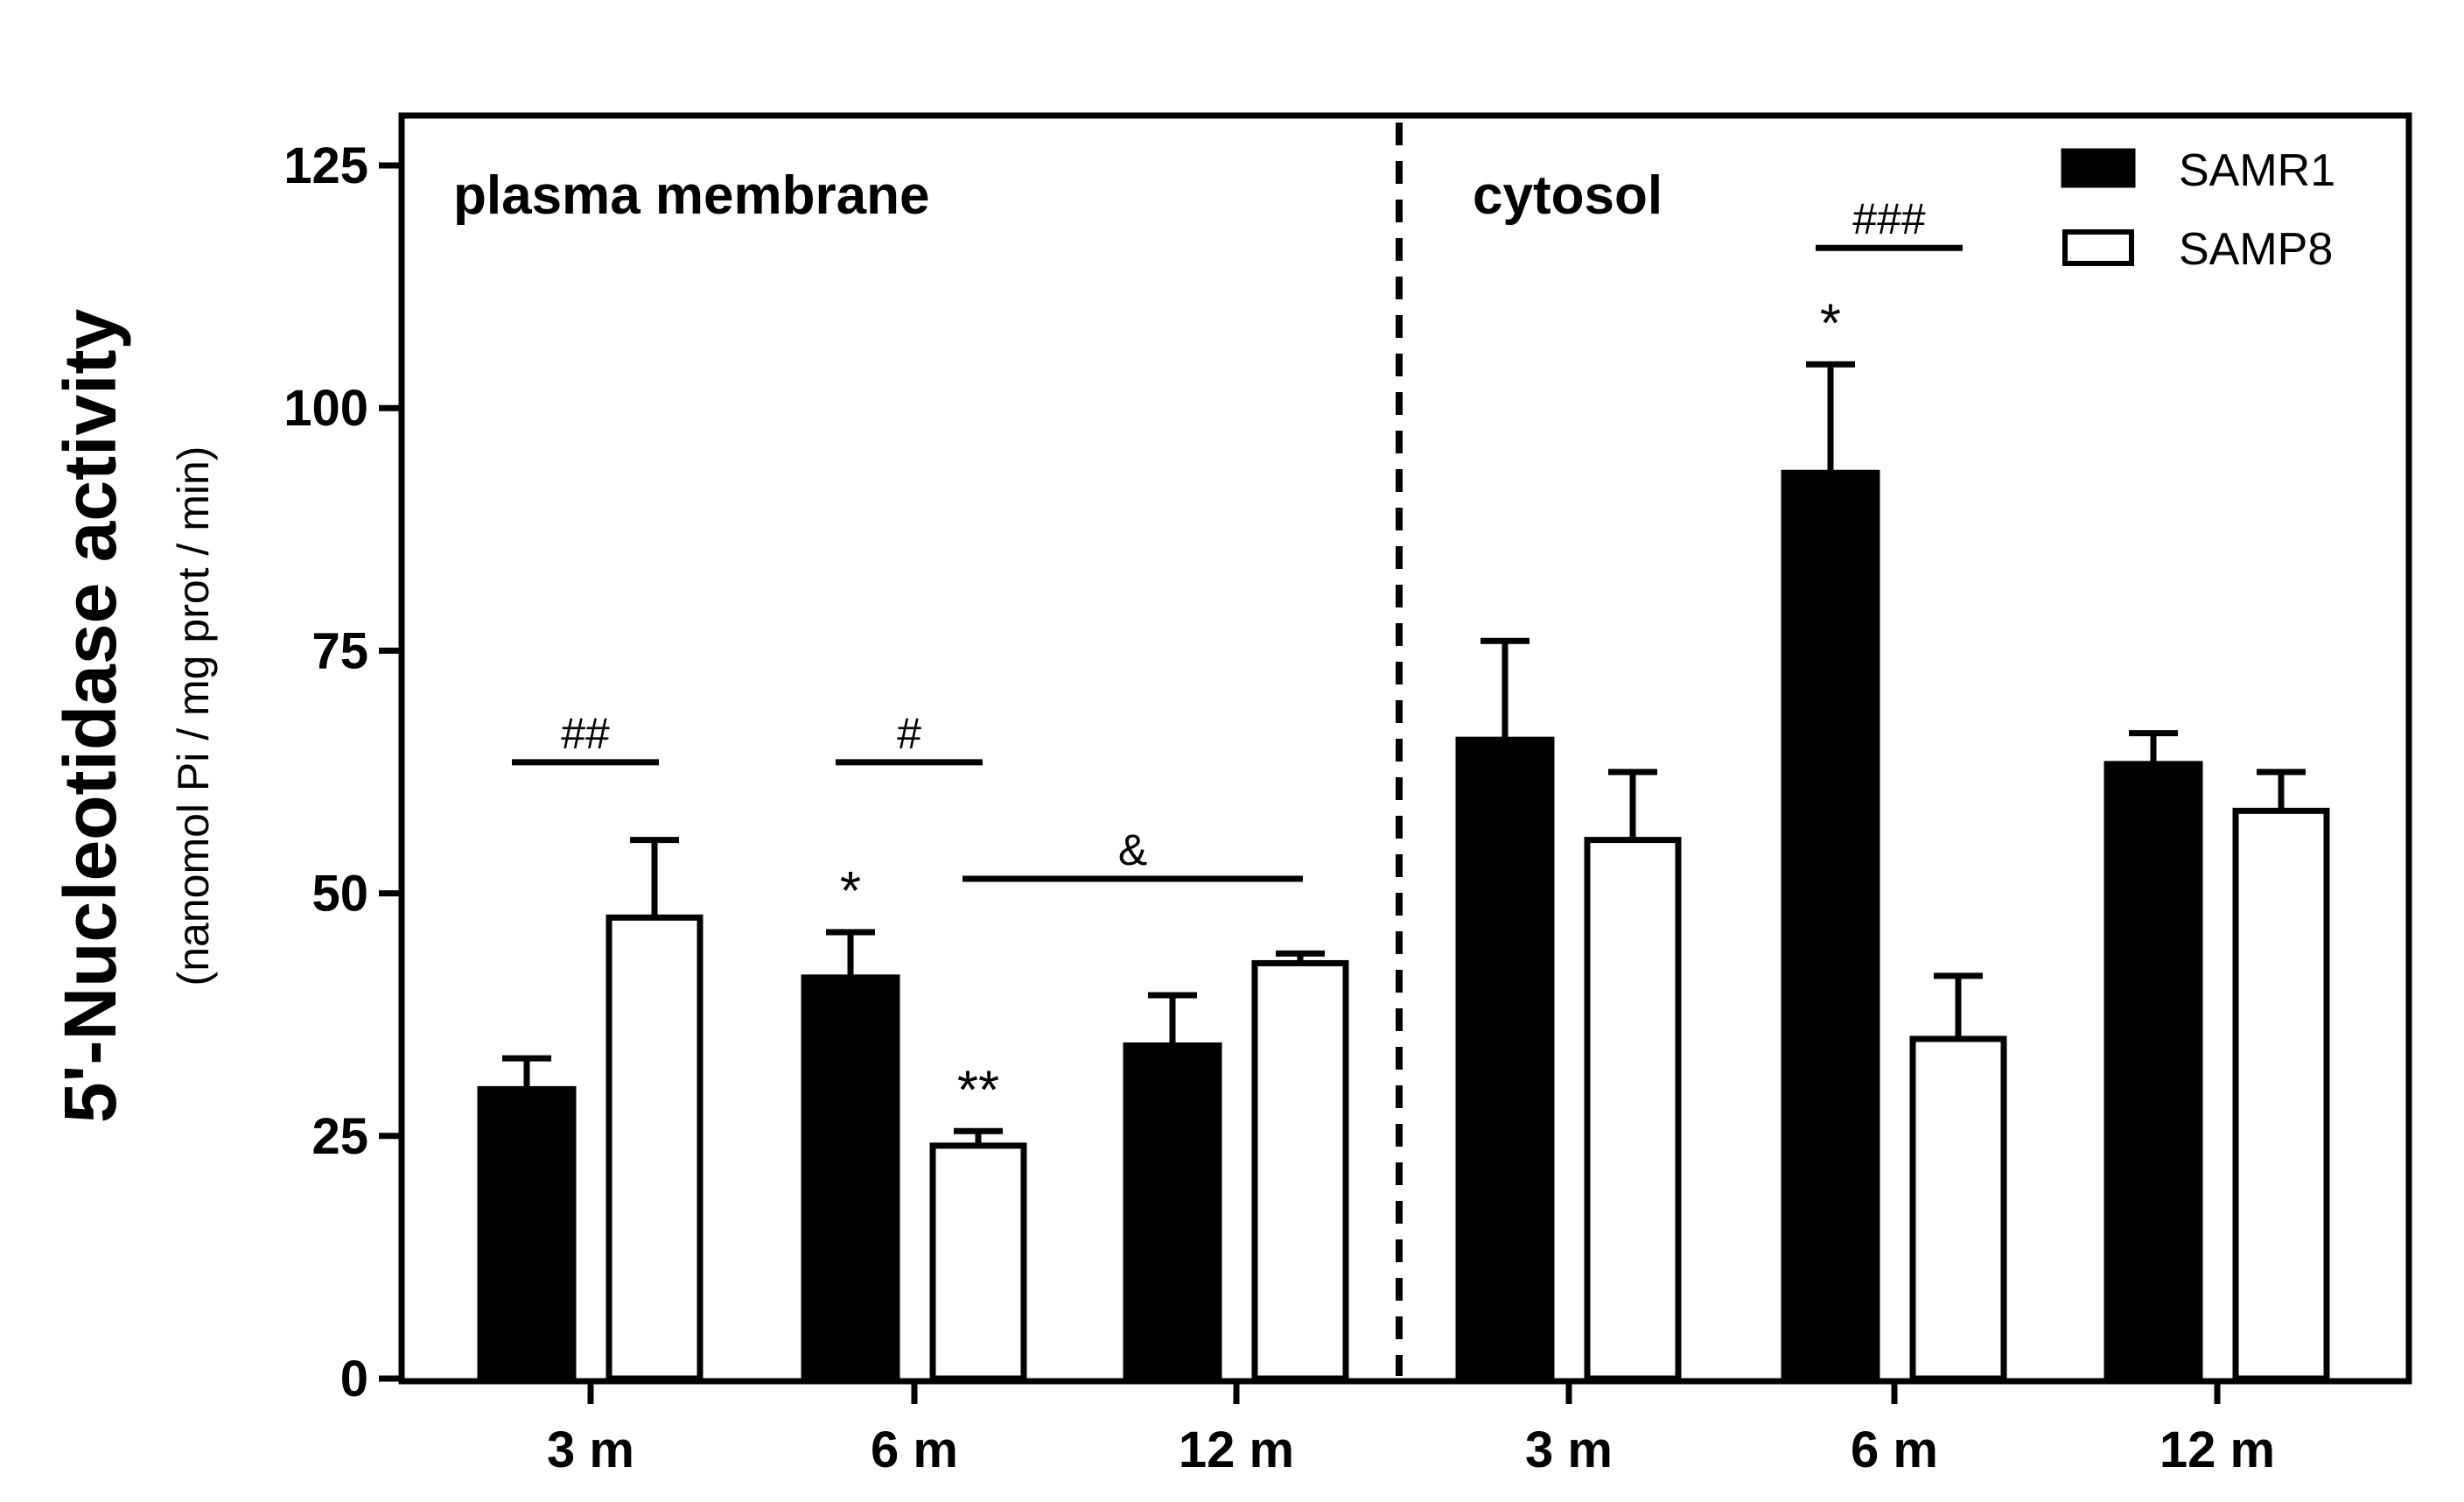 The width and height of the screenshot is (2464, 1502). I want to click on panel-label-plasma-membrane: plasma membrane, so click(691, 195).